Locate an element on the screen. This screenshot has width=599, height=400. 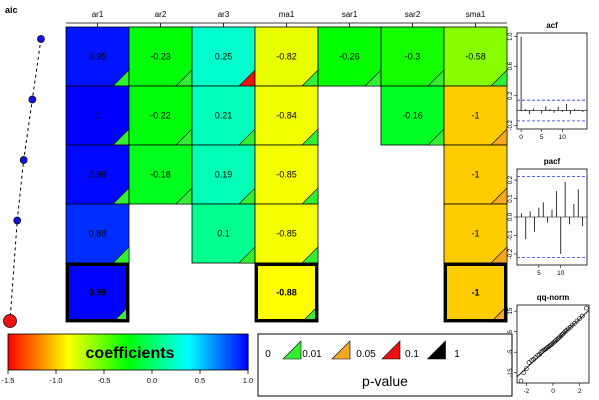
cell-value: -0.84 is located at coordinates (286, 116).